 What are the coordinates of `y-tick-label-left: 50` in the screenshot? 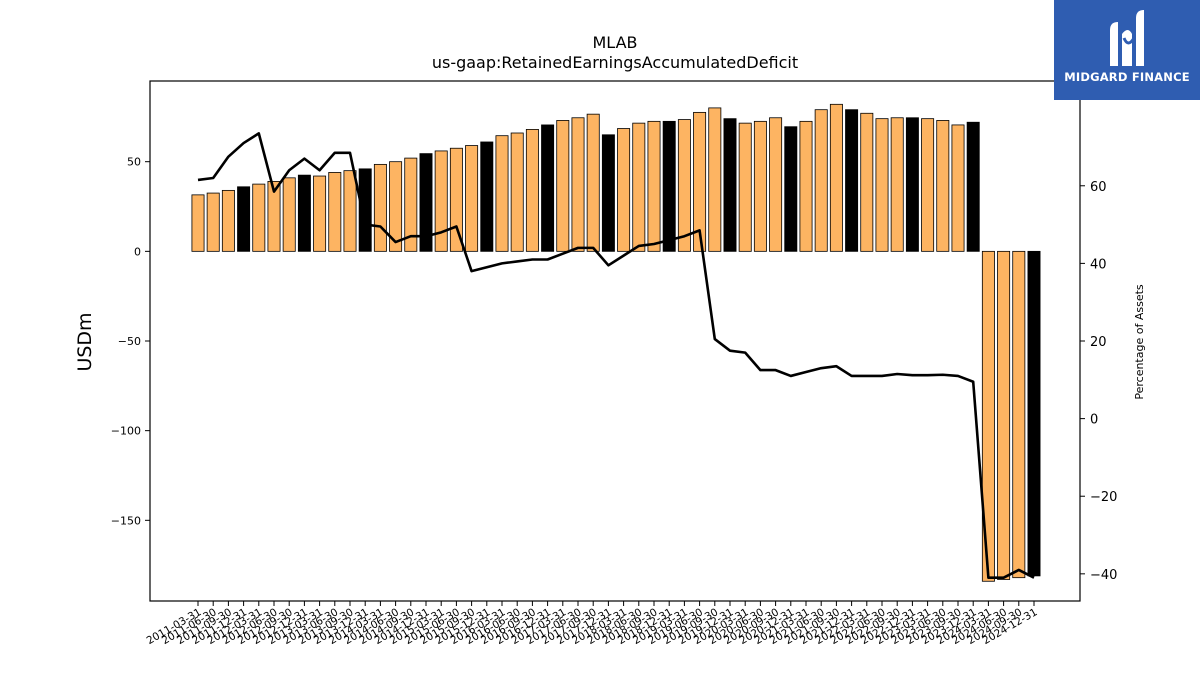 It's located at (134, 162).